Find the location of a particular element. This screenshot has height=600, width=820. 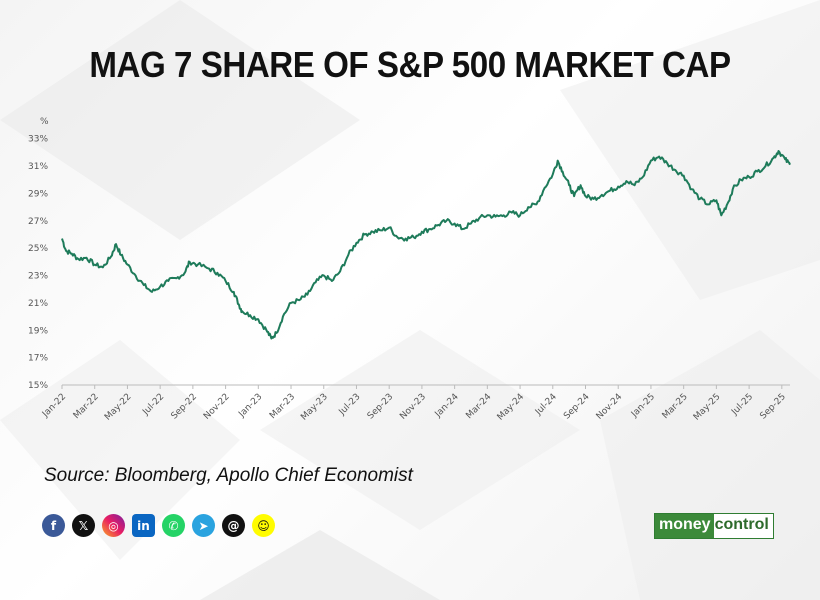

logo-part-control: control is located at coordinates (743, 526).